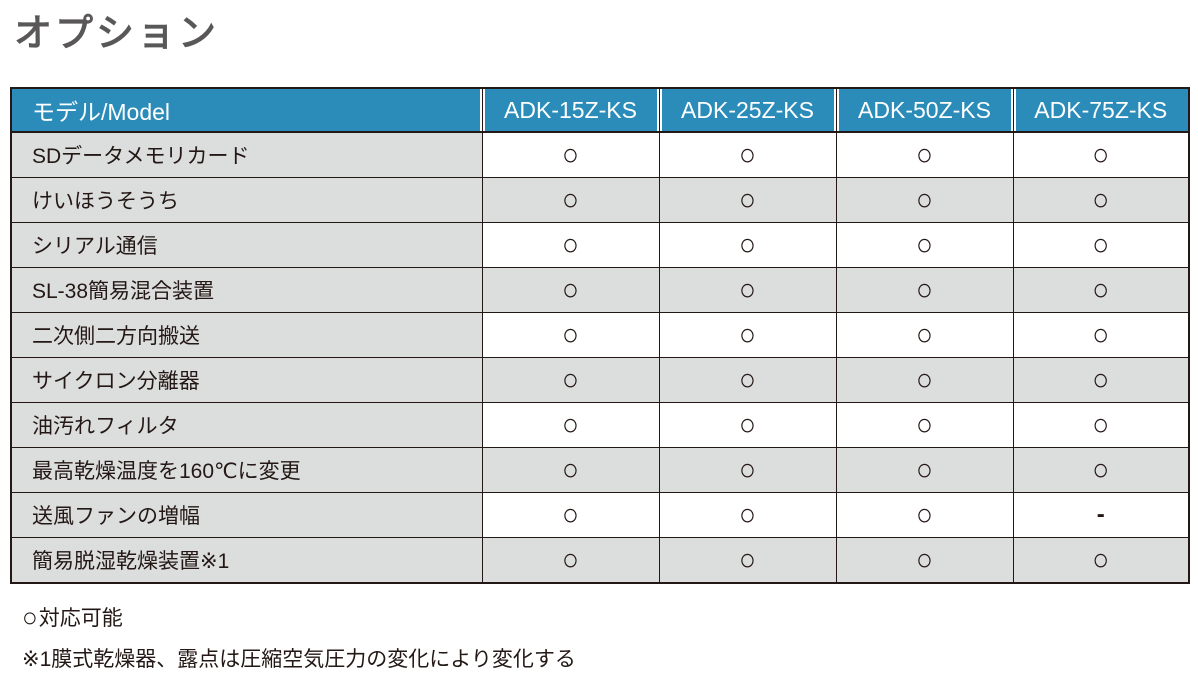 The image size is (1198, 681). I want to click on option-row: サイクロン分離器 ○ ○ ○ ○, so click(600, 380).